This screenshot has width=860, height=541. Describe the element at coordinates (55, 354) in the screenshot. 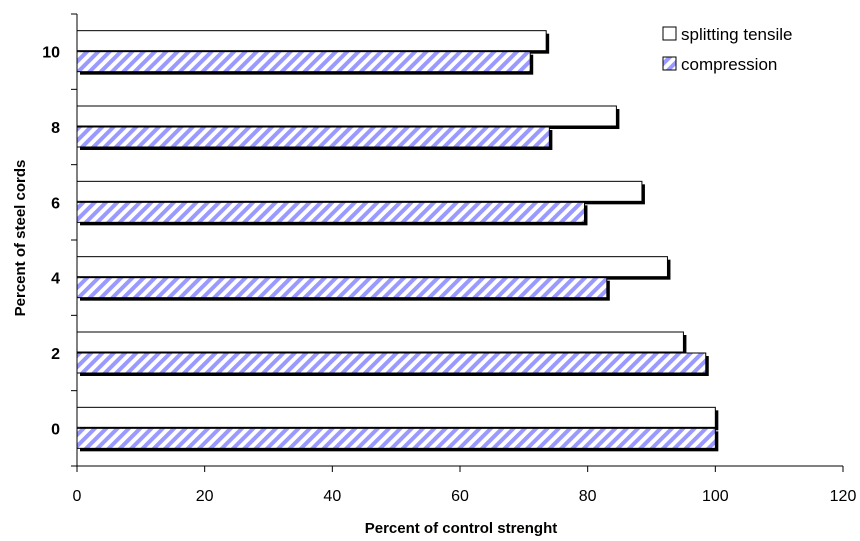

I see `y-tick-label: 2` at that location.